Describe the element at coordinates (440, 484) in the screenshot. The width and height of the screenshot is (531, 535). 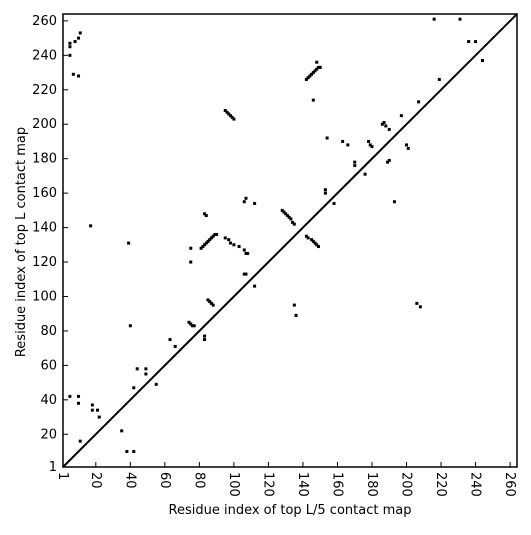
I see `x-tick-label: 220` at that location.